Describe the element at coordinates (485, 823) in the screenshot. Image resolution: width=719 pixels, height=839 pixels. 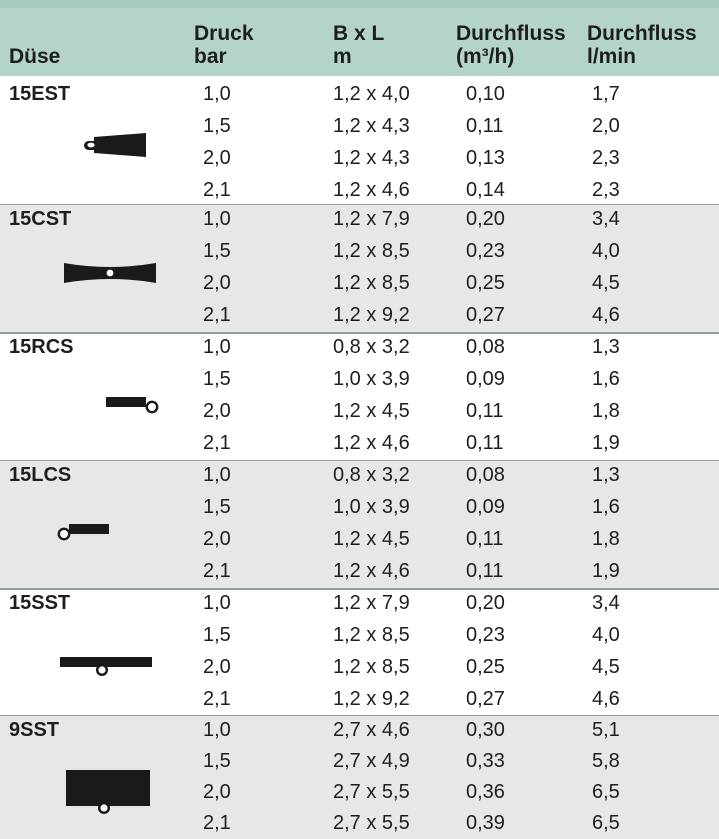
I see `flow-m3h-cell: 0,39` at that location.